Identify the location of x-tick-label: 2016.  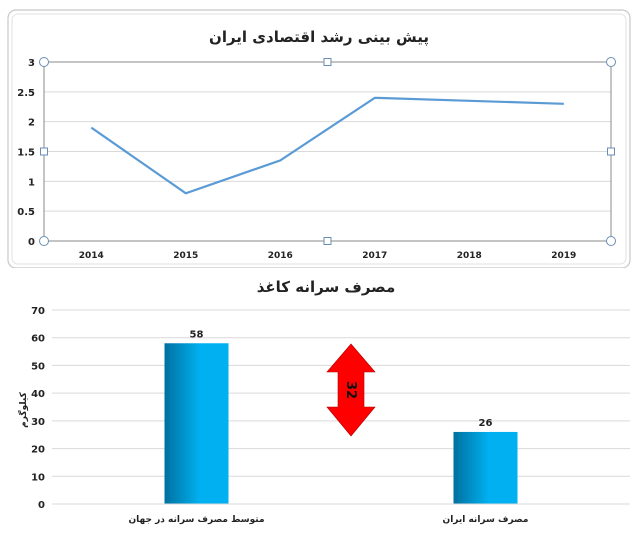
(280, 256).